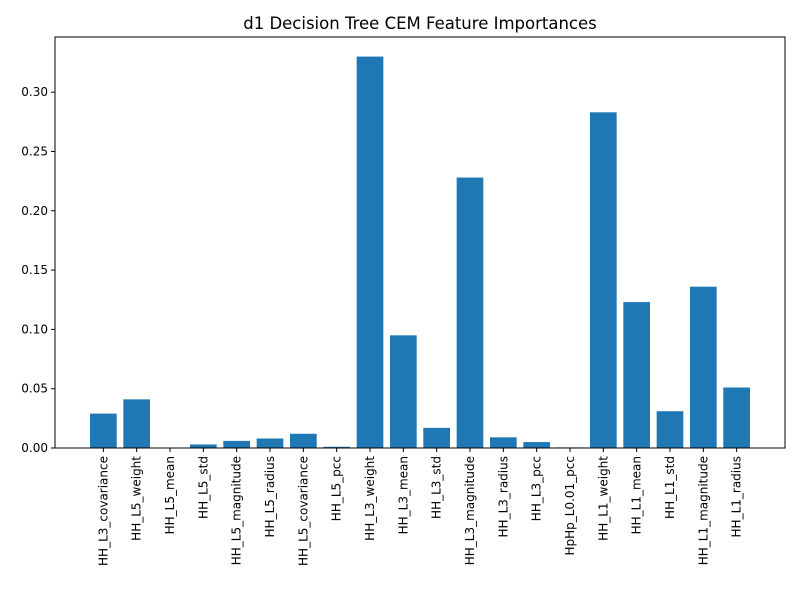 Image resolution: width=800 pixels, height=604 pixels. Describe the element at coordinates (34, 270) in the screenshot. I see `y-tick-label: 0.15` at that location.